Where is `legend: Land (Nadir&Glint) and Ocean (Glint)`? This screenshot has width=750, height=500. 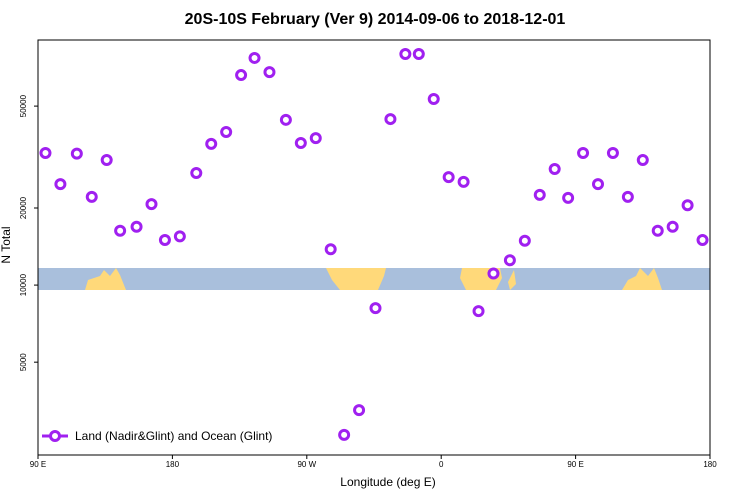 legend: Land (Nadir&Glint) and Ocean (Glint) is located at coordinates (157, 436).